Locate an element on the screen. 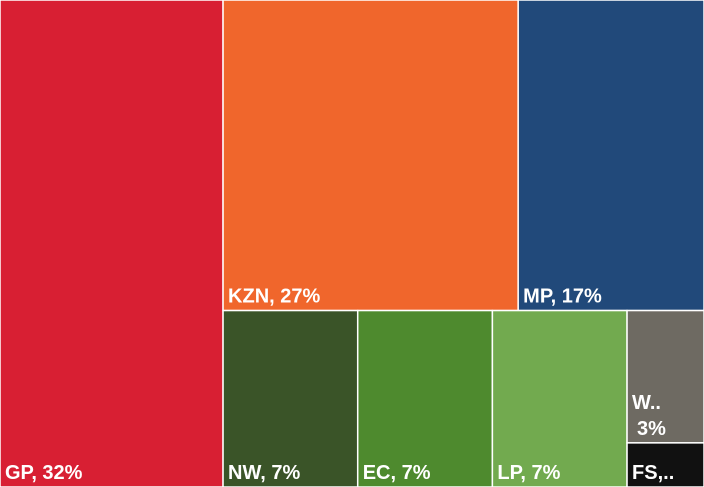 The height and width of the screenshot is (487, 704). tile-label: W.. is located at coordinates (646, 403).